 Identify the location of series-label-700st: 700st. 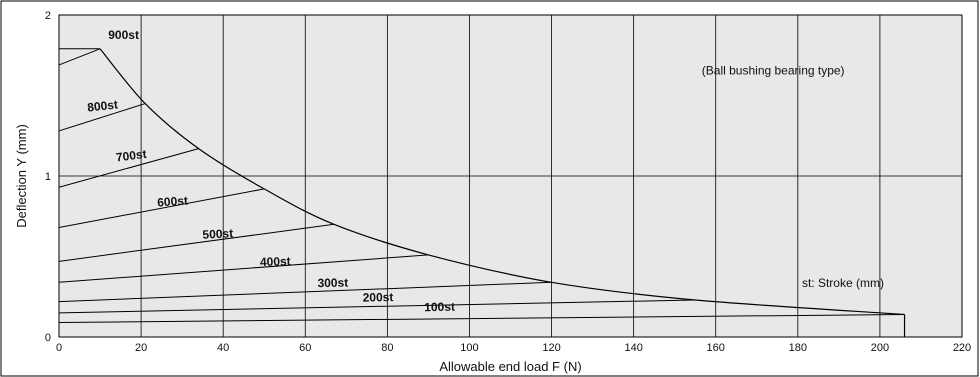
(131, 156).